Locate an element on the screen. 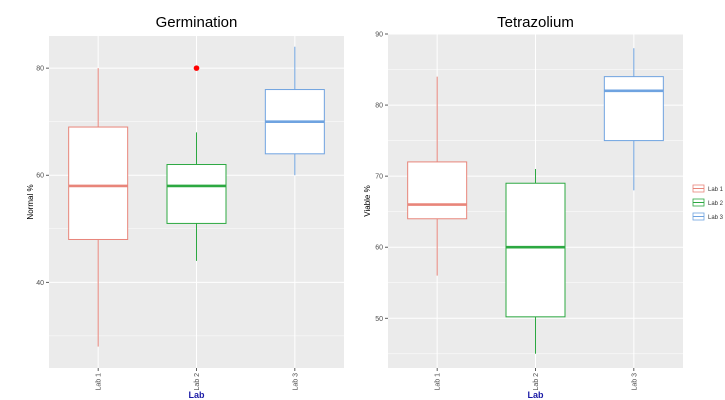  germination-xtick-label-2: Lab 2 is located at coordinates (197, 382).